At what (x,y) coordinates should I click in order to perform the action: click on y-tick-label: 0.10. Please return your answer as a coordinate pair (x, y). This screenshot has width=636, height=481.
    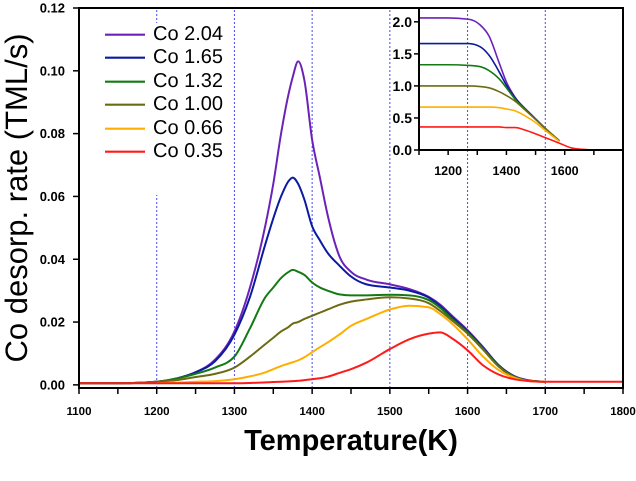
    Looking at the image, I should click on (52, 70).